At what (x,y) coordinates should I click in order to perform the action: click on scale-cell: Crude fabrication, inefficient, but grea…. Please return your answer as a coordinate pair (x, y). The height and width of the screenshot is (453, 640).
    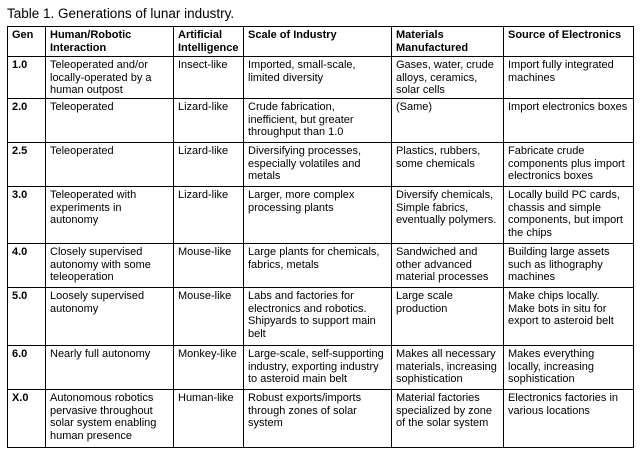
    Looking at the image, I should click on (317, 120).